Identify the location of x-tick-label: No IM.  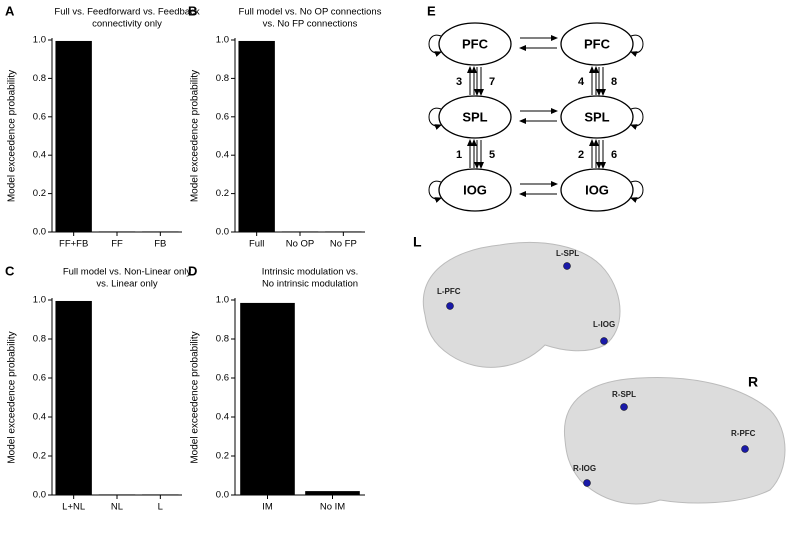
(332, 507).